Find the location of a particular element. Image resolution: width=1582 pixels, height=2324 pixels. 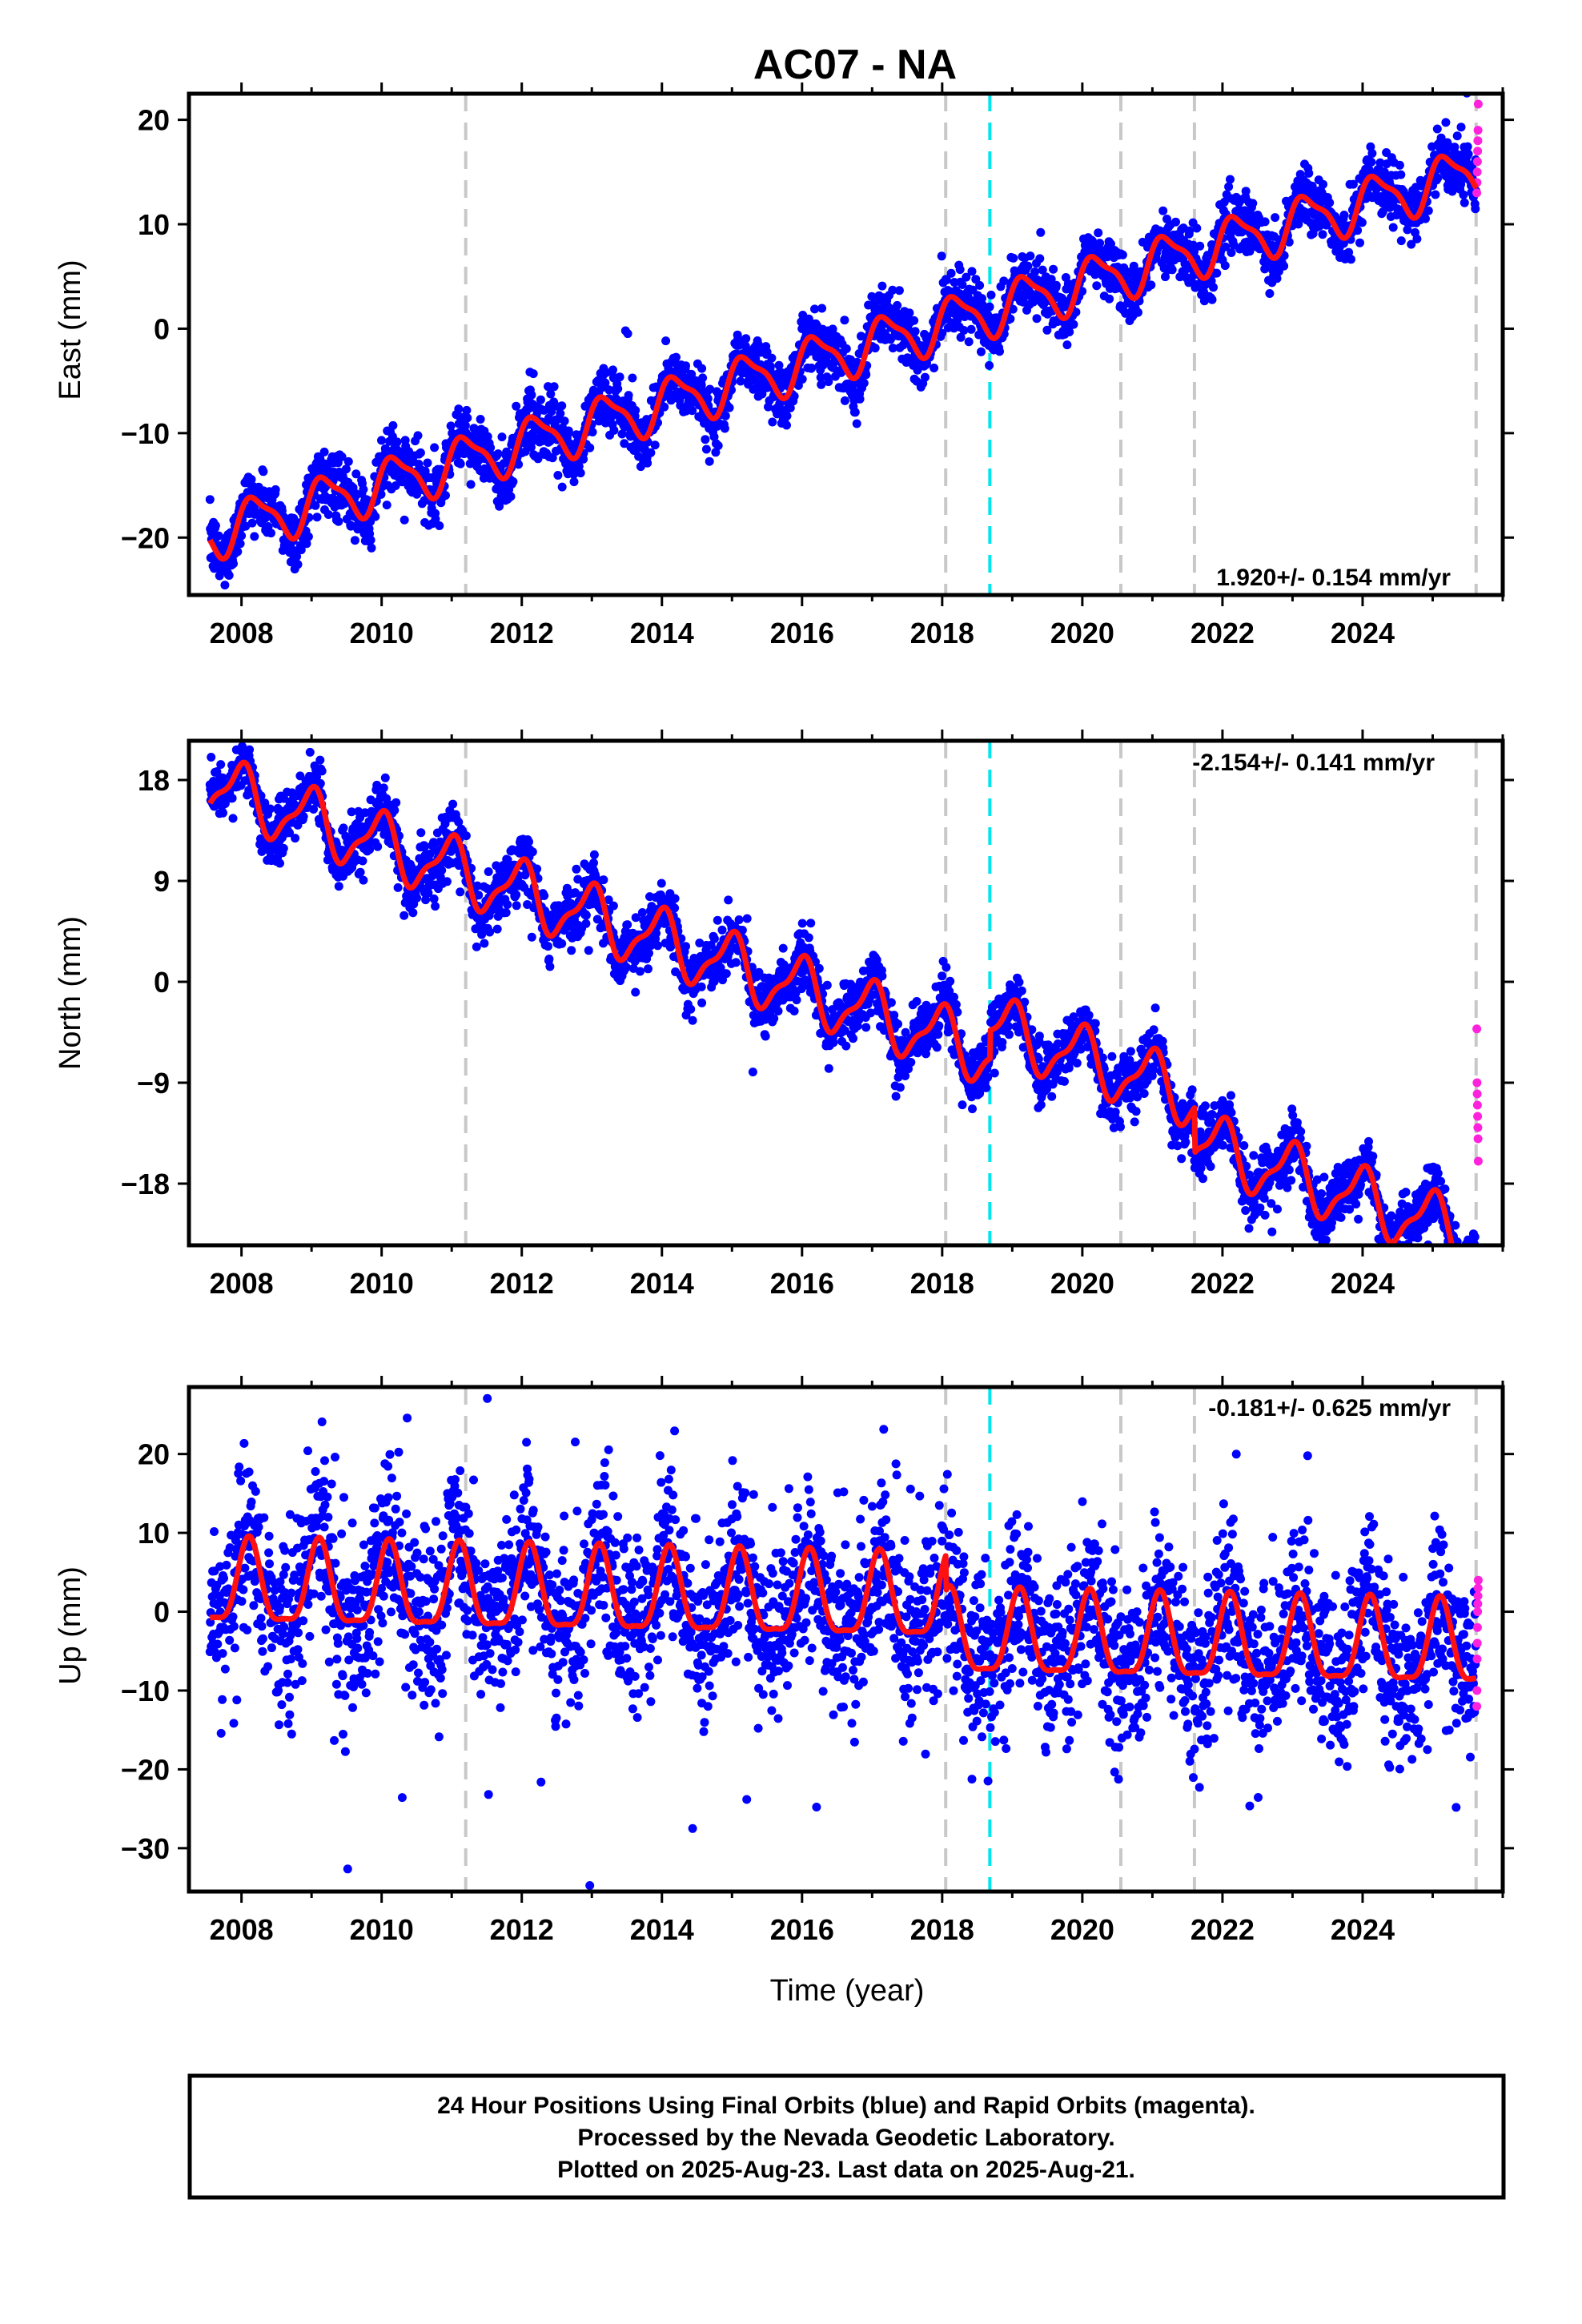

east-ytick-label: 0 is located at coordinates (162, 329).